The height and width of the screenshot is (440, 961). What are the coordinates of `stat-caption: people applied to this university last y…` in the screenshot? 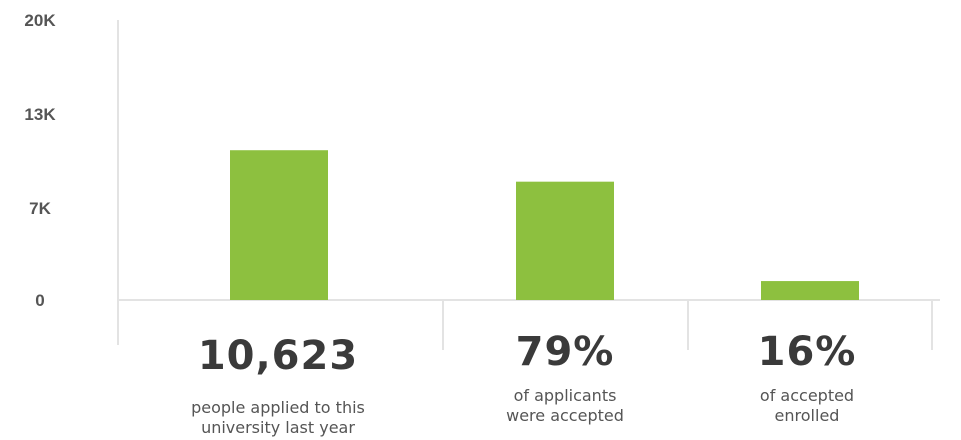 It's located at (278, 417).